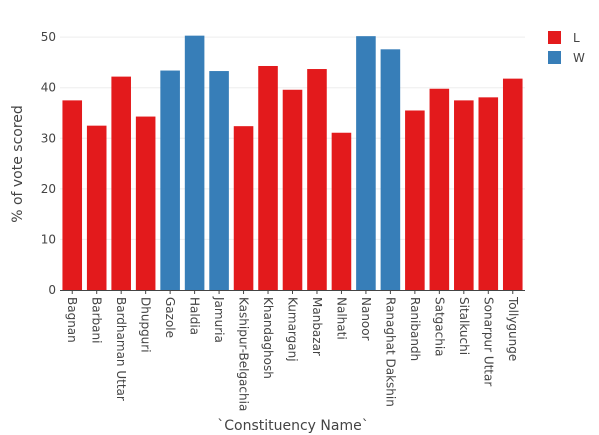 The height and width of the screenshot is (435, 599). What do you see at coordinates (317, 179) in the screenshot?
I see `bar-manbazar` at bounding box center [317, 179].